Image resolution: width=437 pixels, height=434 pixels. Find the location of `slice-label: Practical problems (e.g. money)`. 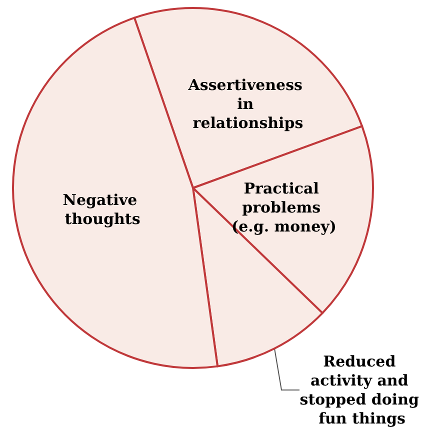

slice-label: Practical problems (e.g. money) is located at coordinates (284, 207).